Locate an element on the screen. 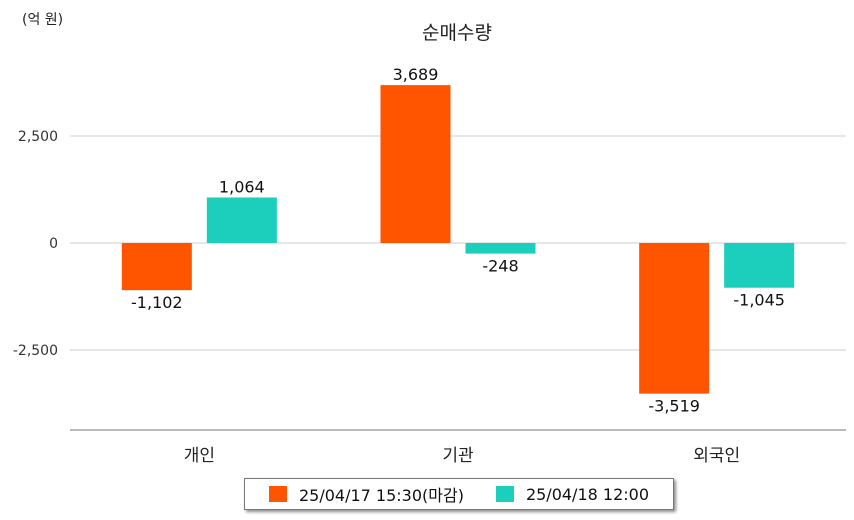 The height and width of the screenshot is (520, 854). data-label-s2-2: -1,045 is located at coordinates (759, 300).